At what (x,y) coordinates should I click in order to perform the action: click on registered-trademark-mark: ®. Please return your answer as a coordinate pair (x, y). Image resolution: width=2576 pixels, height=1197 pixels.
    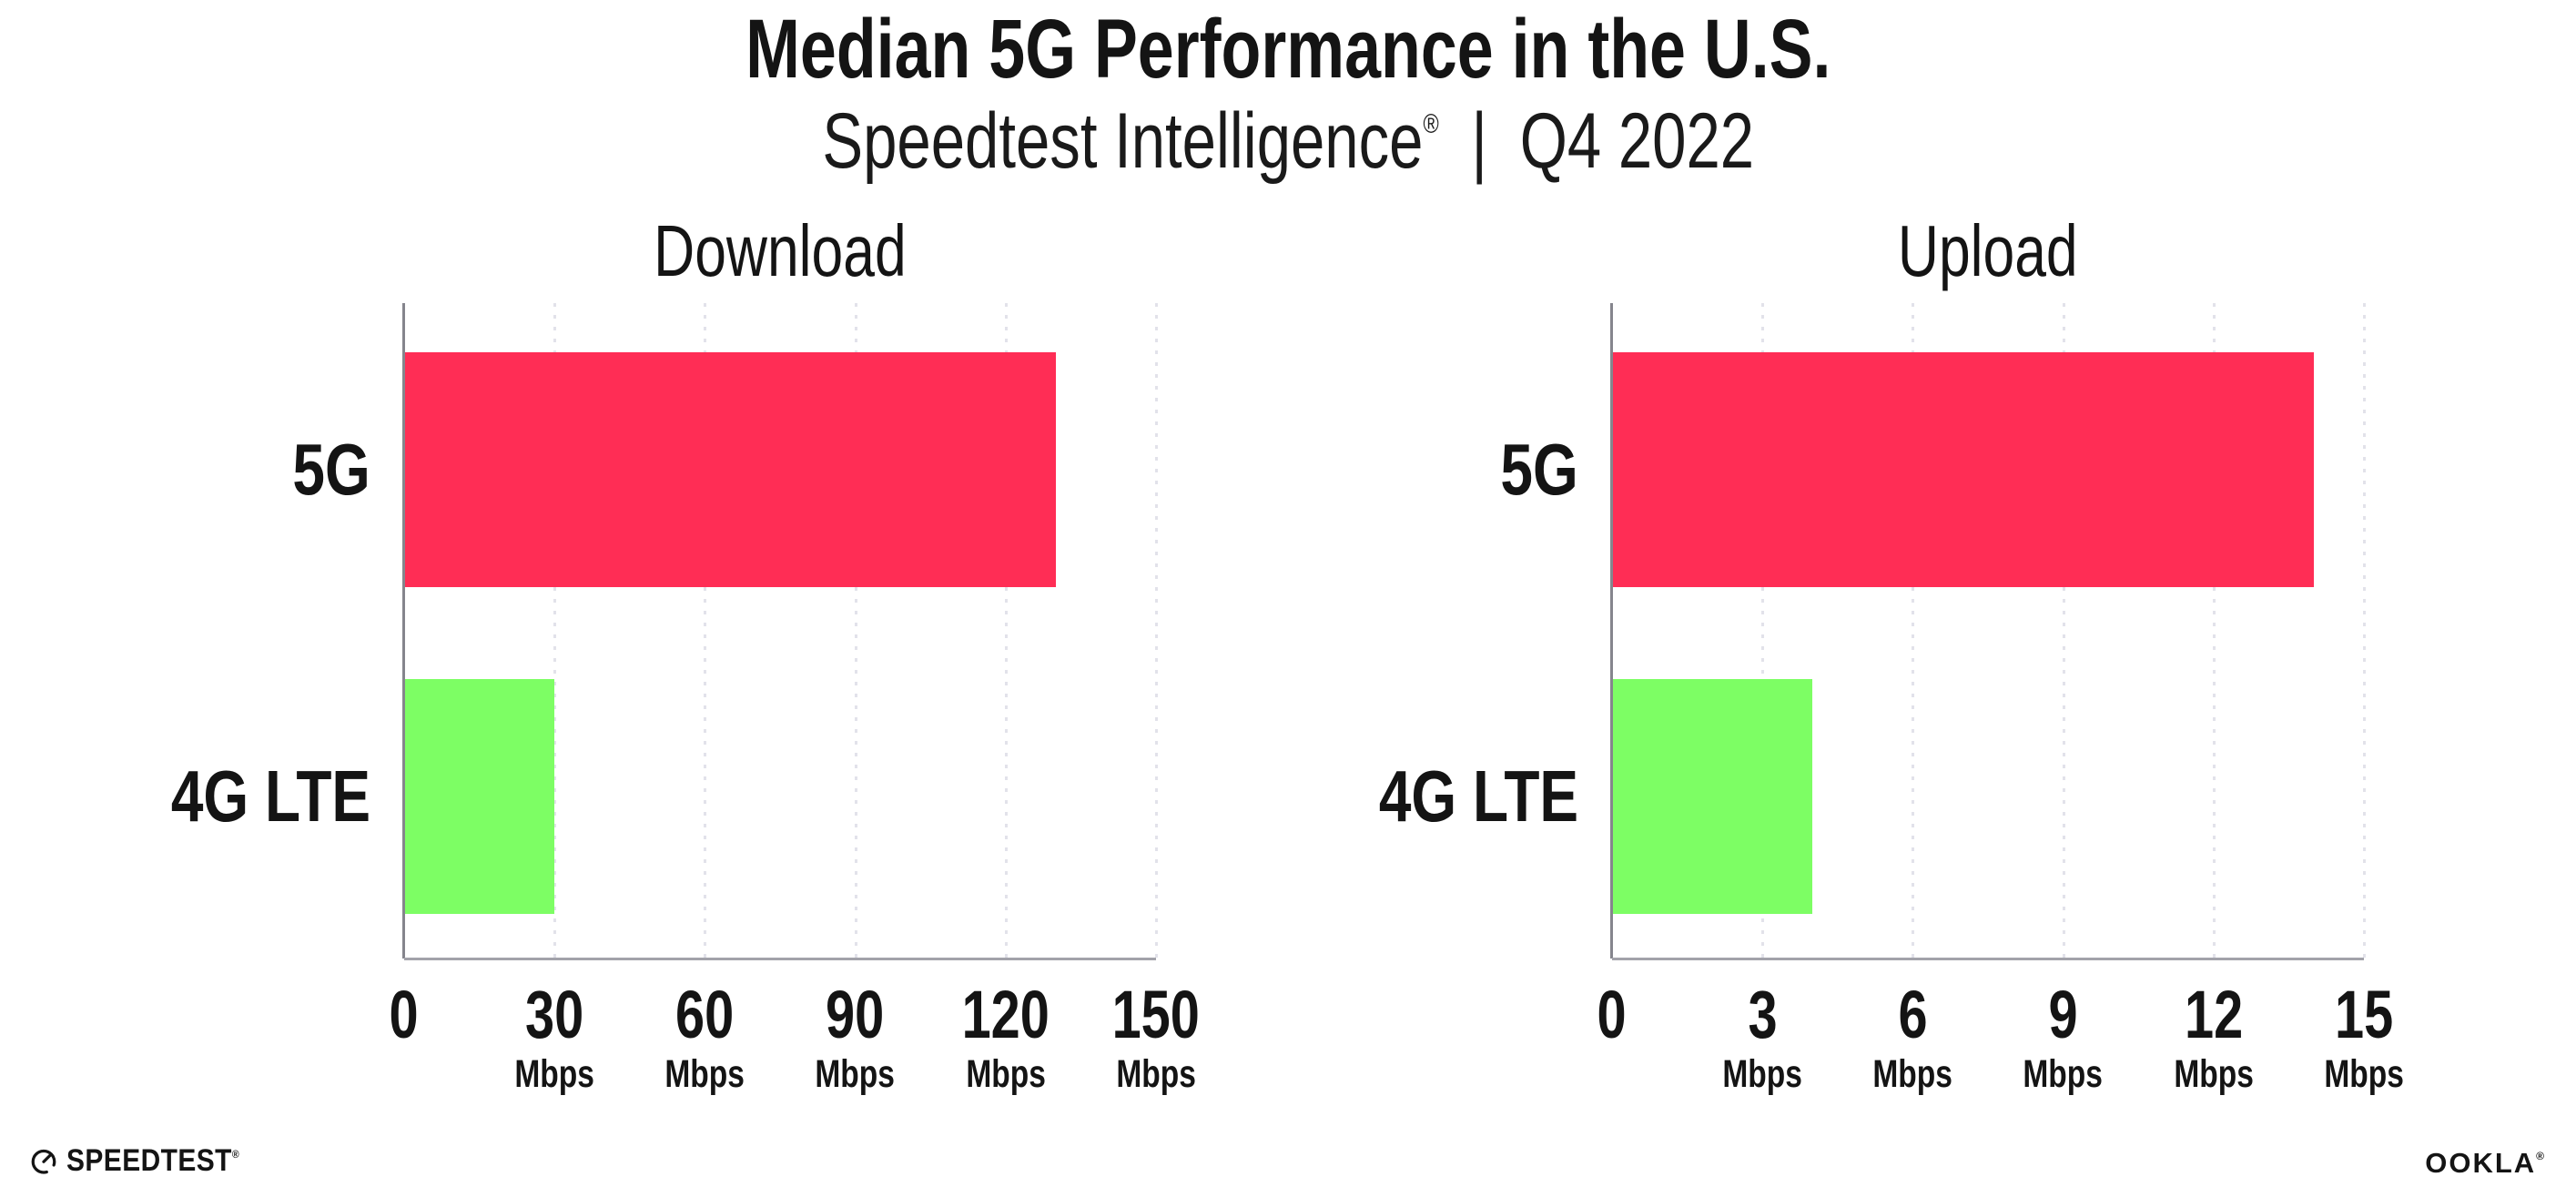
    Looking at the image, I should click on (1431, 124).